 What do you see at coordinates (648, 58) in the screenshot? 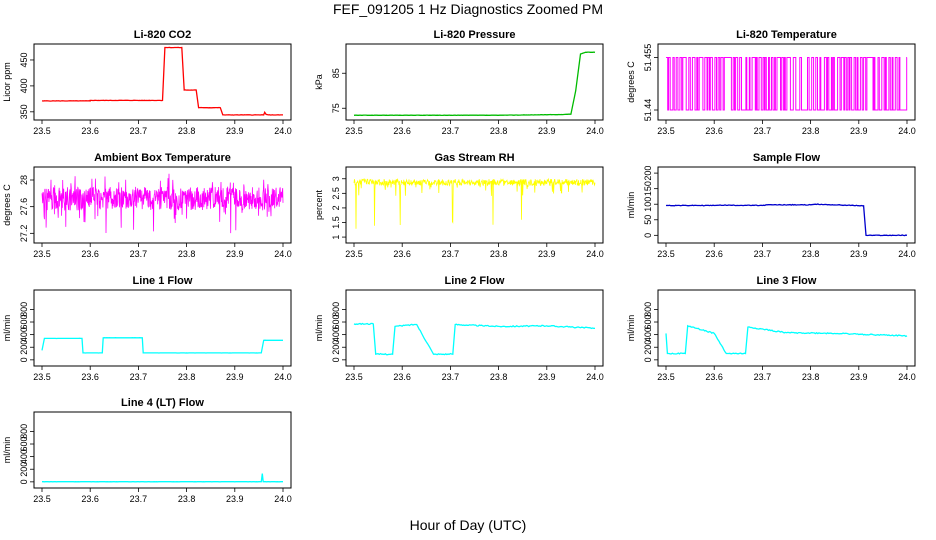
I see `y-tick-label: 51.455` at bounding box center [648, 58].